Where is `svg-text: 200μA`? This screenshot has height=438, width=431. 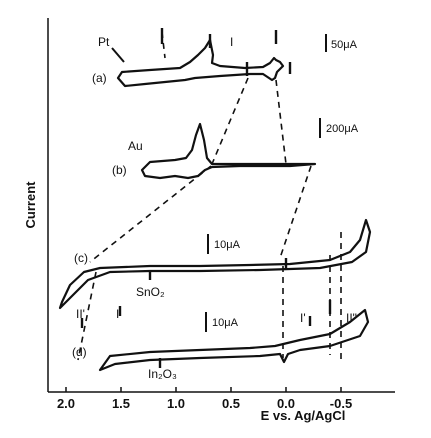 svg-text: 200μA is located at coordinates (342, 129).